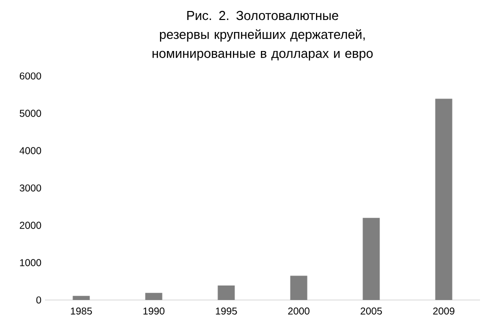 Image resolution: width=485 pixels, height=328 pixels. Describe the element at coordinates (81, 311) in the screenshot. I see `x-tick-label: 1985` at that location.